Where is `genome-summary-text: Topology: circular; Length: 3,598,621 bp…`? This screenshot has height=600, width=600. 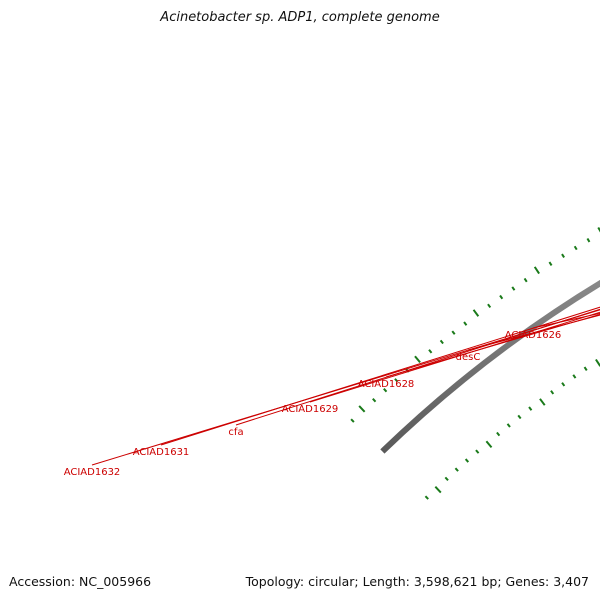 genome-summary-text: Topology: circular; Length: 3,598,621 bp… is located at coordinates (417, 581).